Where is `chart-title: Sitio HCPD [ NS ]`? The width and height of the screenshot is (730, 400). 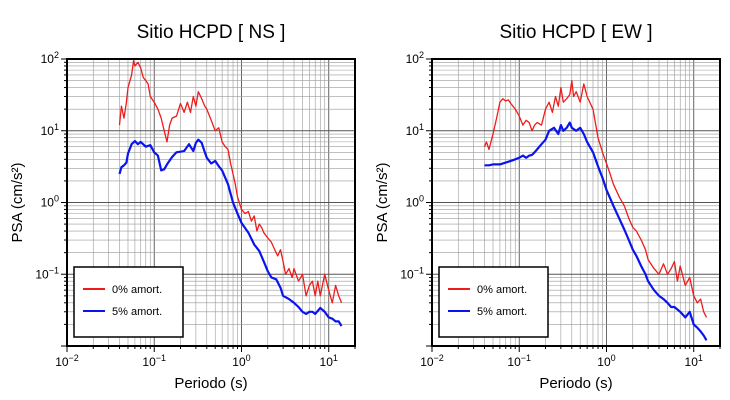 chart-title: Sitio HCPD [ NS ] is located at coordinates (211, 32).